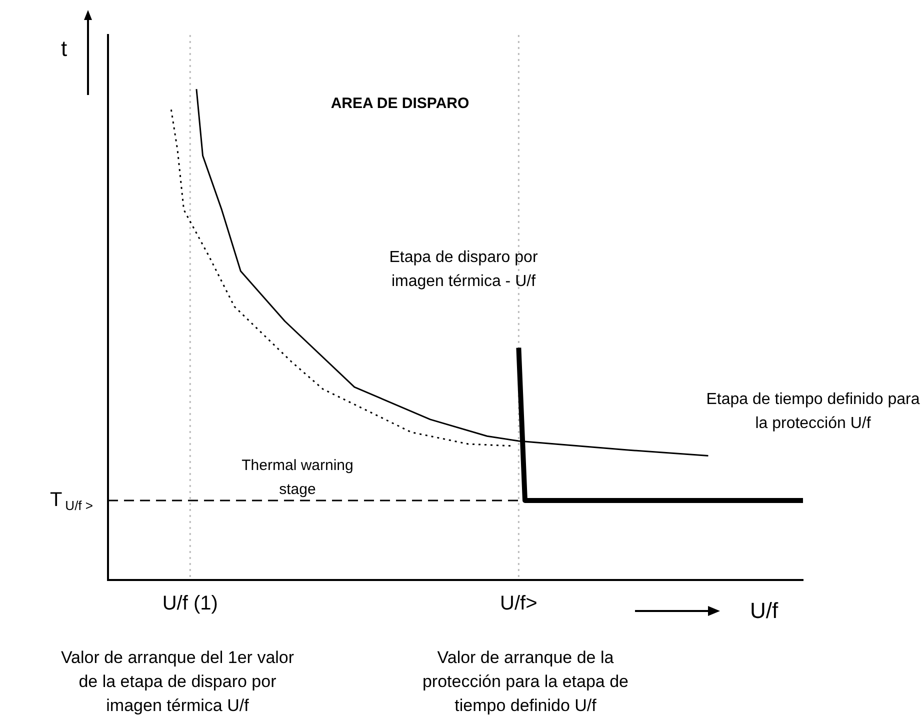 The image size is (921, 718). What do you see at coordinates (764, 611) in the screenshot?
I see `x-axis-title: U/f` at bounding box center [764, 611].